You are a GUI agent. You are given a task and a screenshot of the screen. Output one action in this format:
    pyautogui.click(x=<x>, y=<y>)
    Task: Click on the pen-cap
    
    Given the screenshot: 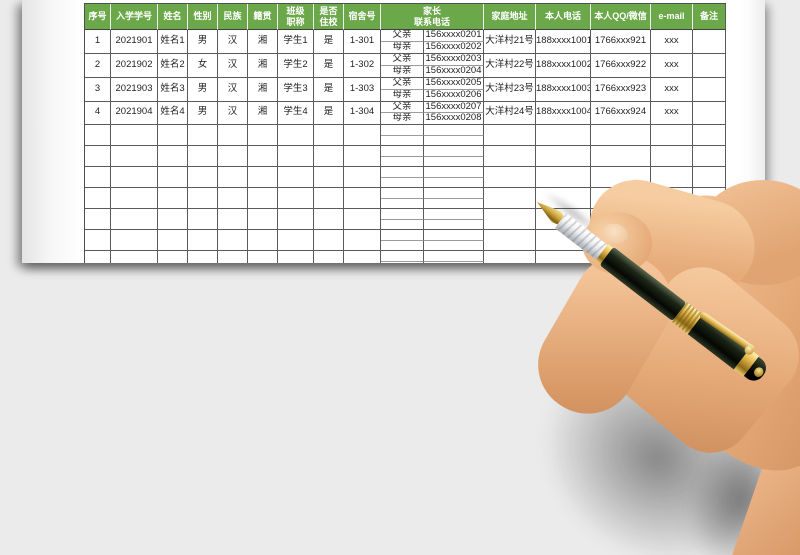 What is the action you would take?
    pyautogui.click(x=722, y=339)
    